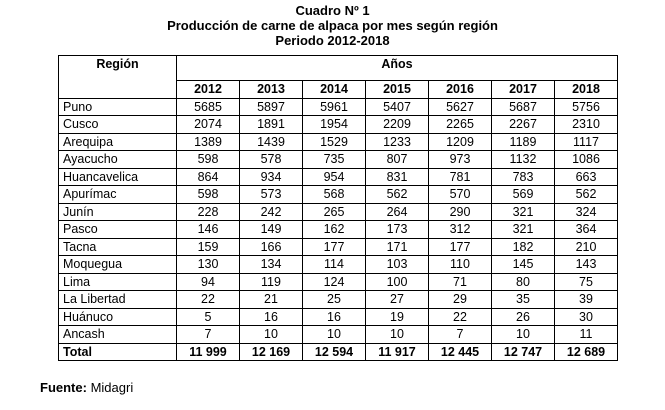 The height and width of the screenshot is (410, 665). What do you see at coordinates (586, 89) in the screenshot?
I see `year-header: 2018` at bounding box center [586, 89].